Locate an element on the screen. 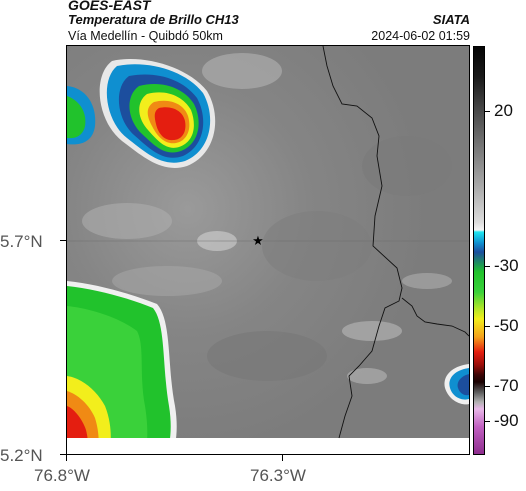  colorbar-label-minus70: -70 is located at coordinates (506, 385).